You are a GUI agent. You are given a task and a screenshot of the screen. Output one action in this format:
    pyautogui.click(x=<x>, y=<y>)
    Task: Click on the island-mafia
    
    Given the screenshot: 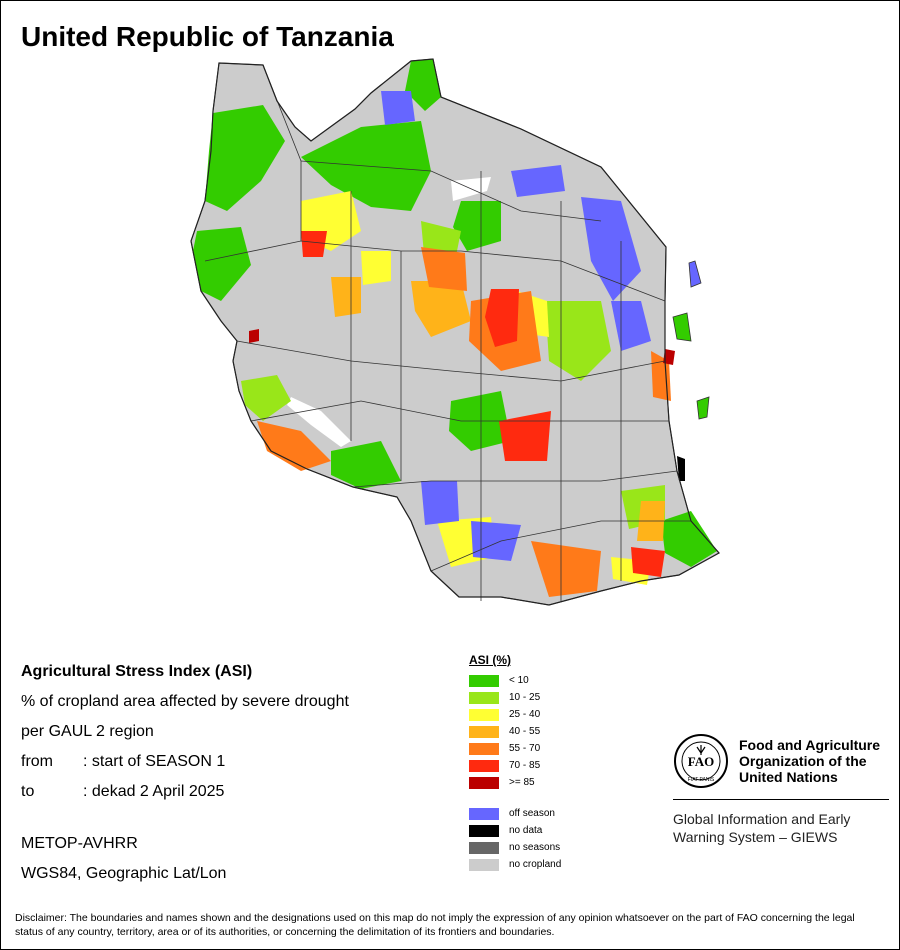 What is the action you would take?
    pyautogui.click(x=703, y=408)
    